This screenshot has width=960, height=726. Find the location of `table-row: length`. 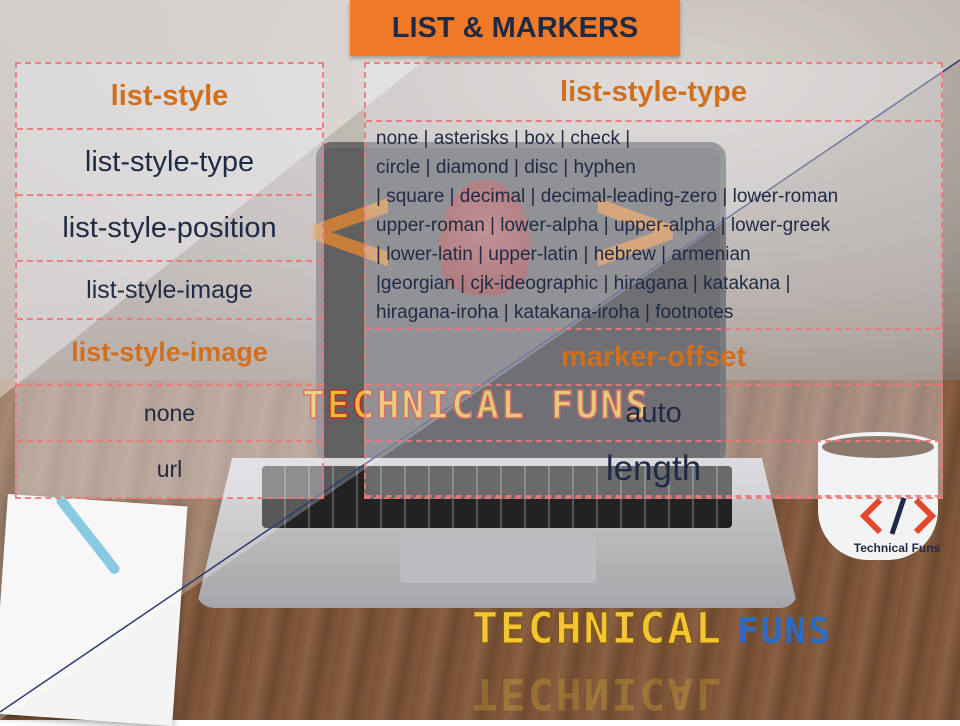

table-row: length is located at coordinates (653, 469).